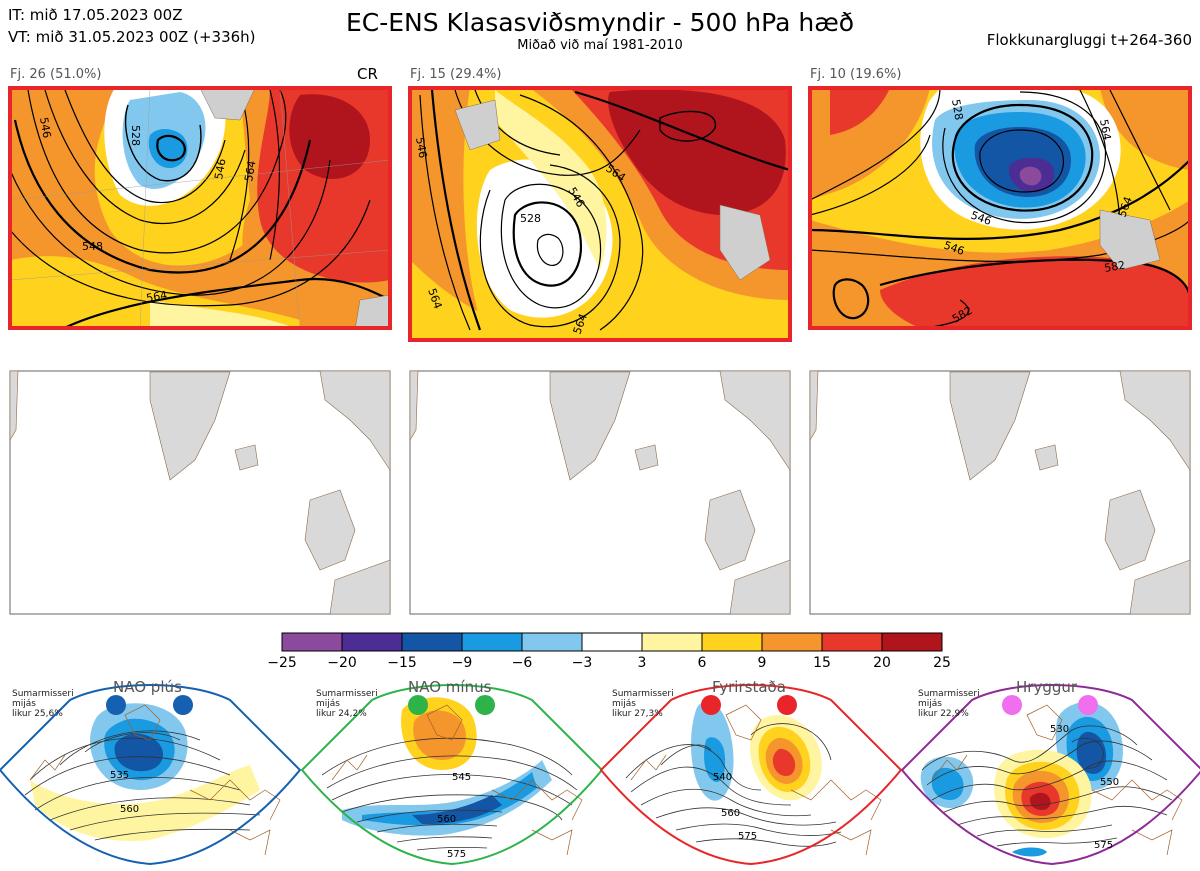  Describe the element at coordinates (461, 777) in the screenshot. I see `contour-label: 545` at that location.